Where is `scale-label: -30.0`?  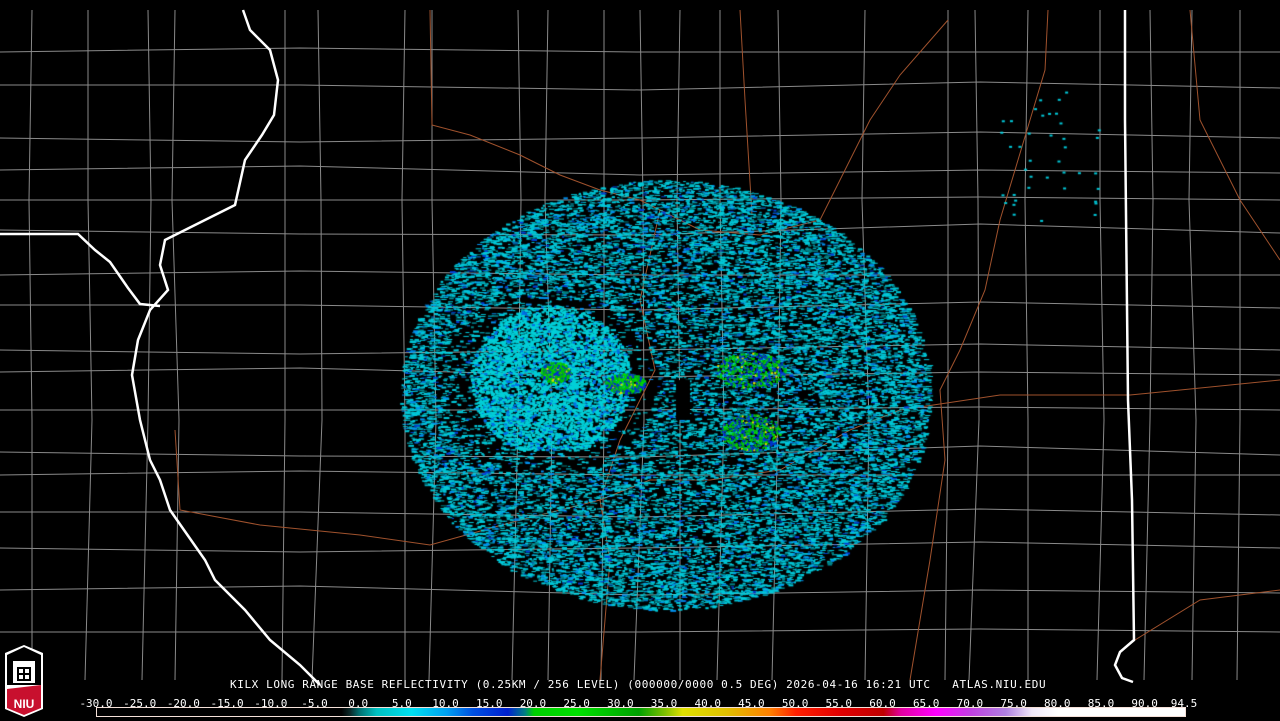
scale-label: -30.0 is located at coordinates (96, 703).